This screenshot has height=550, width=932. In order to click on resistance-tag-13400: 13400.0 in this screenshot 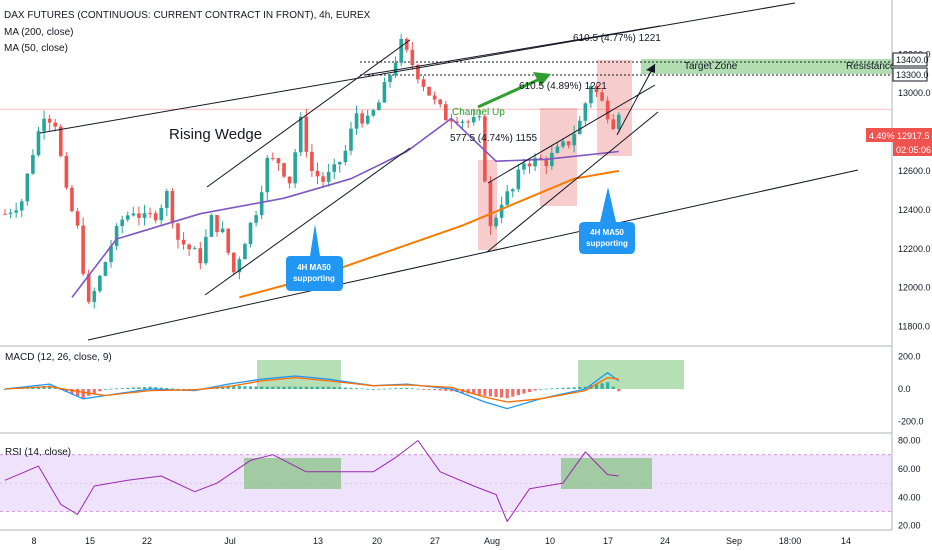, I will do `click(910, 59)`.